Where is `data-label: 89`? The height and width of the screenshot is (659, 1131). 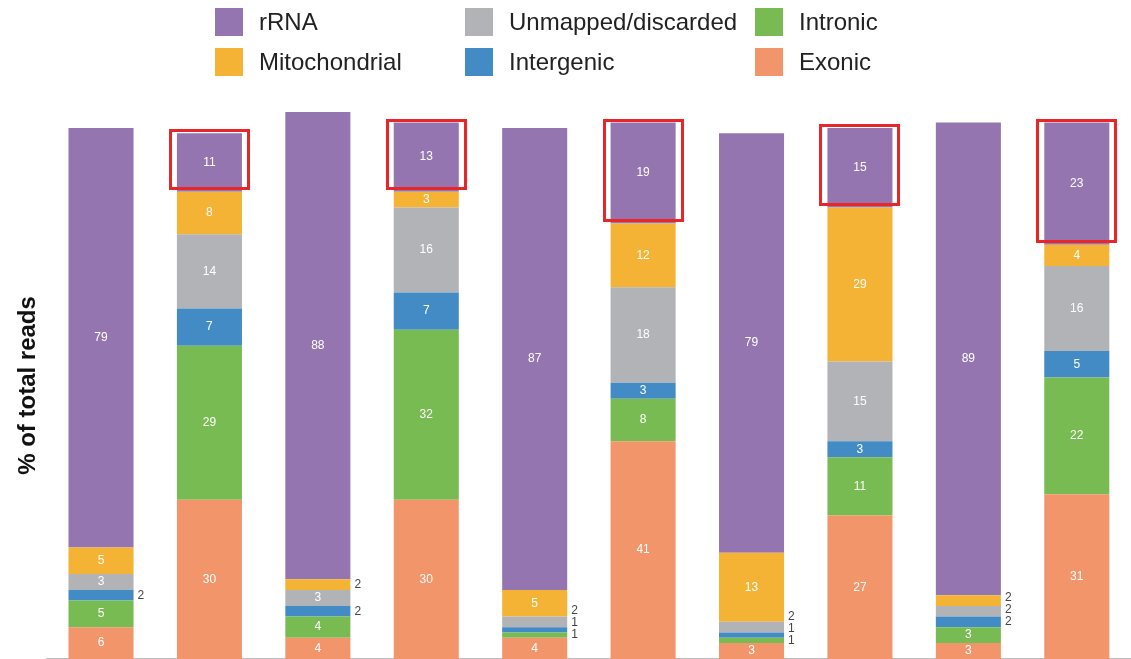 data-label: 89 is located at coordinates (968, 358).